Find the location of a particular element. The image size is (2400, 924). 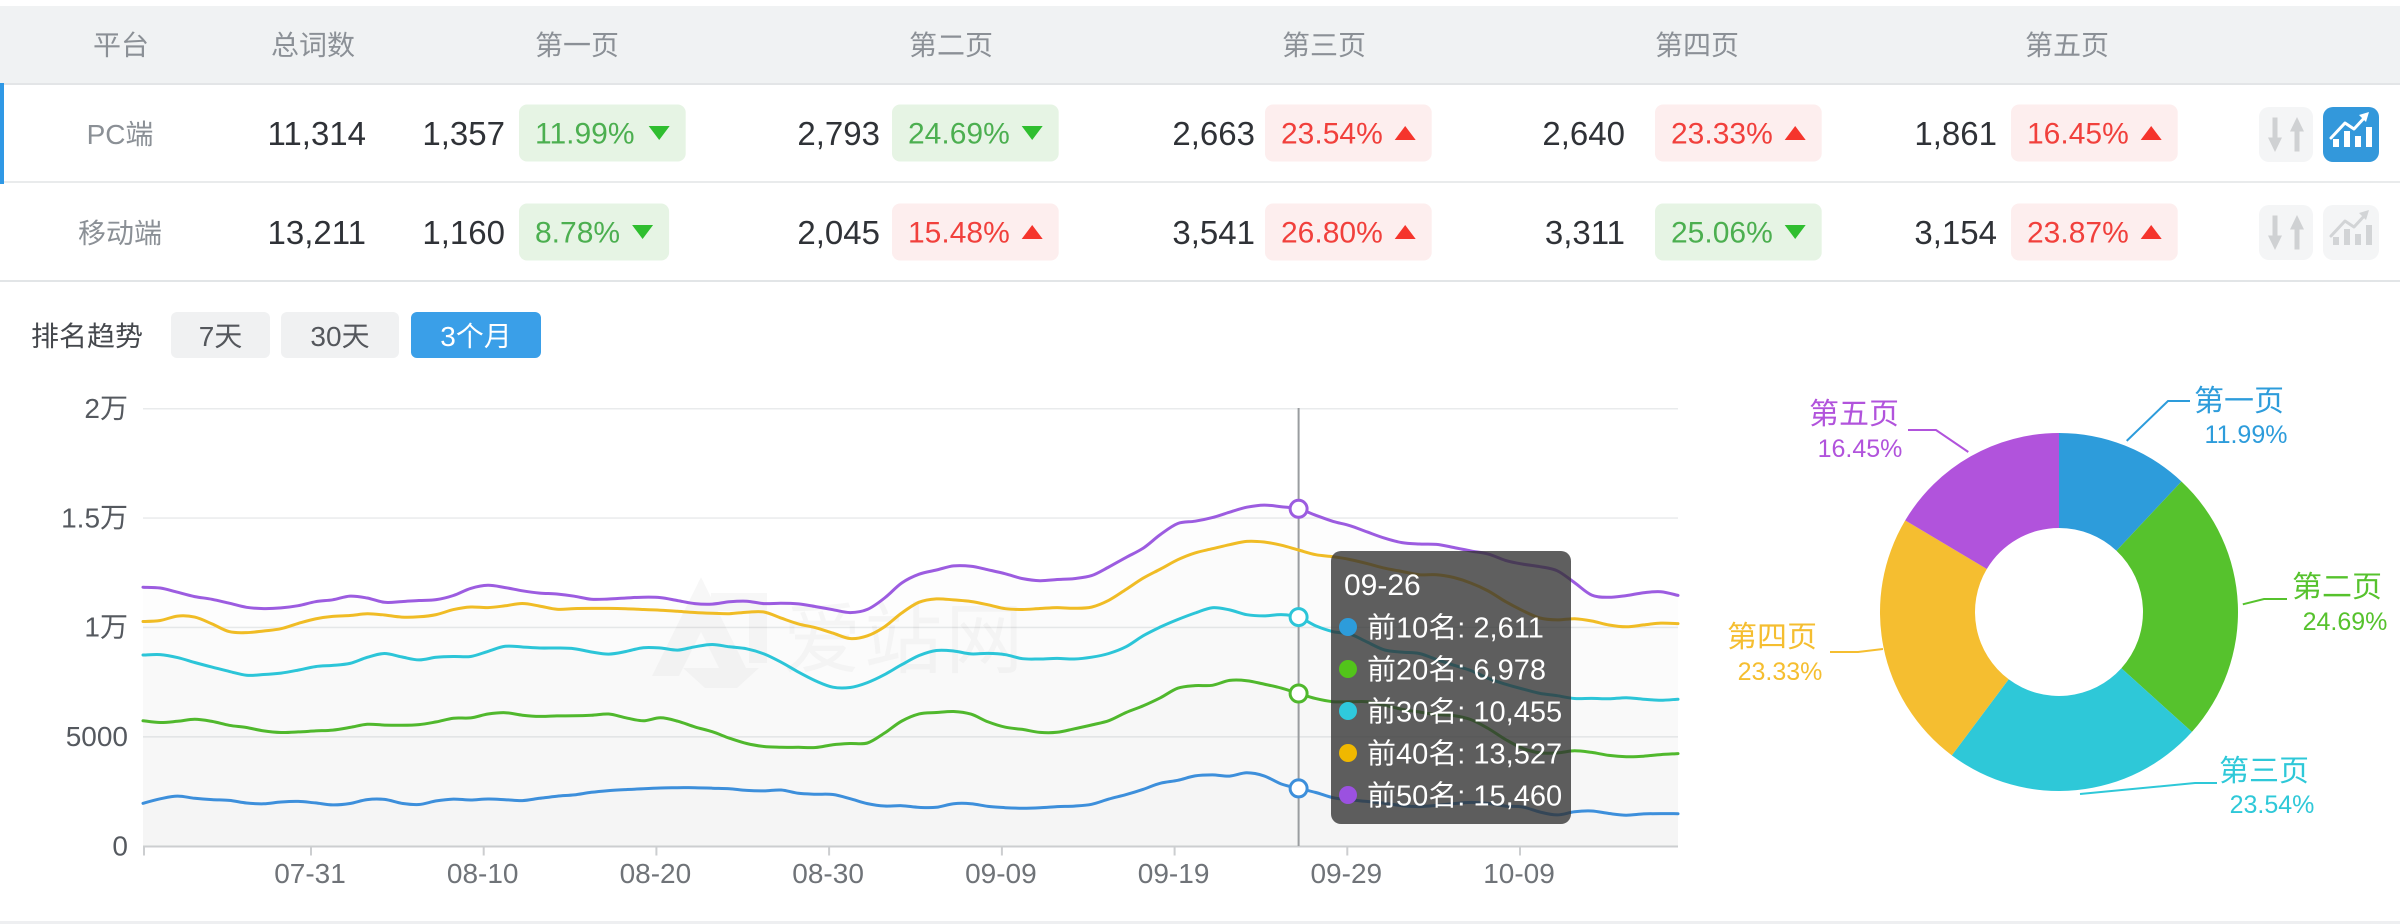

svg-text:: 13,527: : 13,527 is located at coordinates (1509, 755).